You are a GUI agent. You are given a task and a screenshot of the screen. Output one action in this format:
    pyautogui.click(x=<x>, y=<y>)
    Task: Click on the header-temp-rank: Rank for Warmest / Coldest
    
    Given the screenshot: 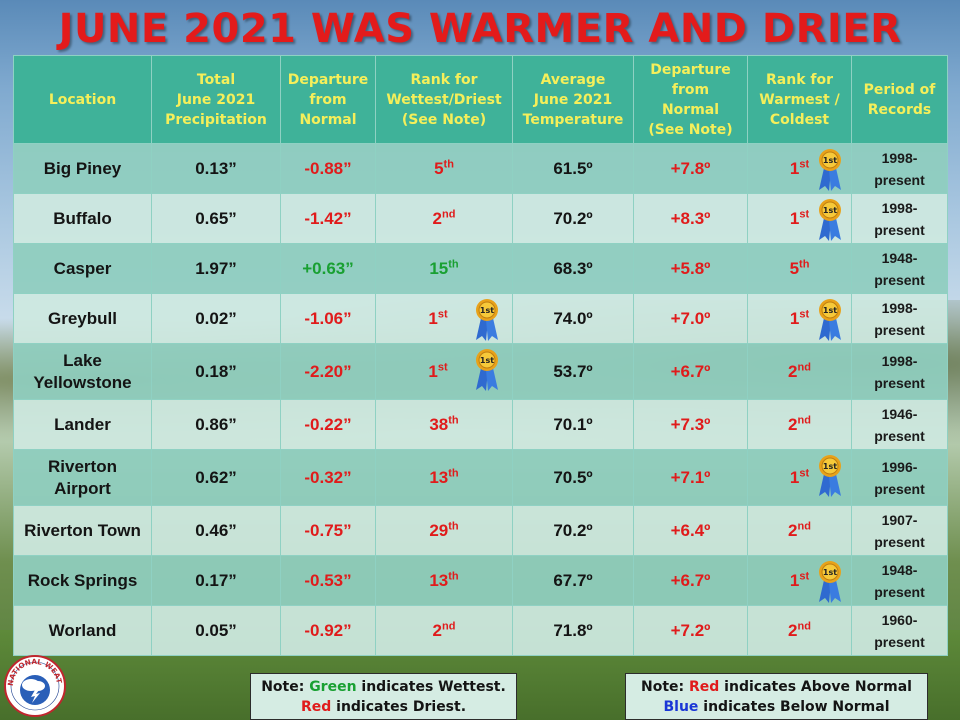 What is the action you would take?
    pyautogui.click(x=799, y=99)
    